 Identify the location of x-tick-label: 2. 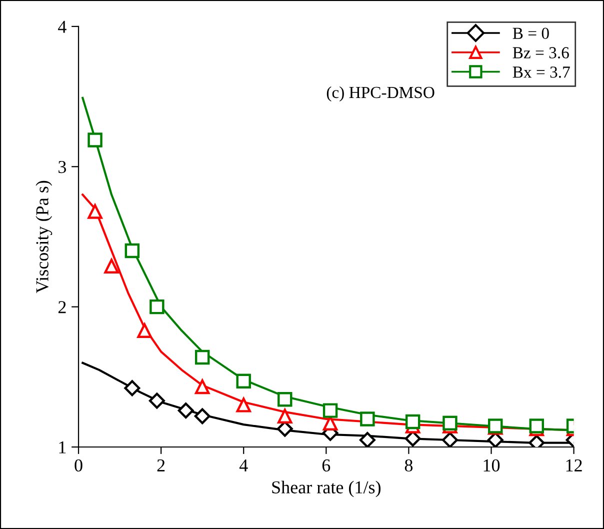
(161, 465).